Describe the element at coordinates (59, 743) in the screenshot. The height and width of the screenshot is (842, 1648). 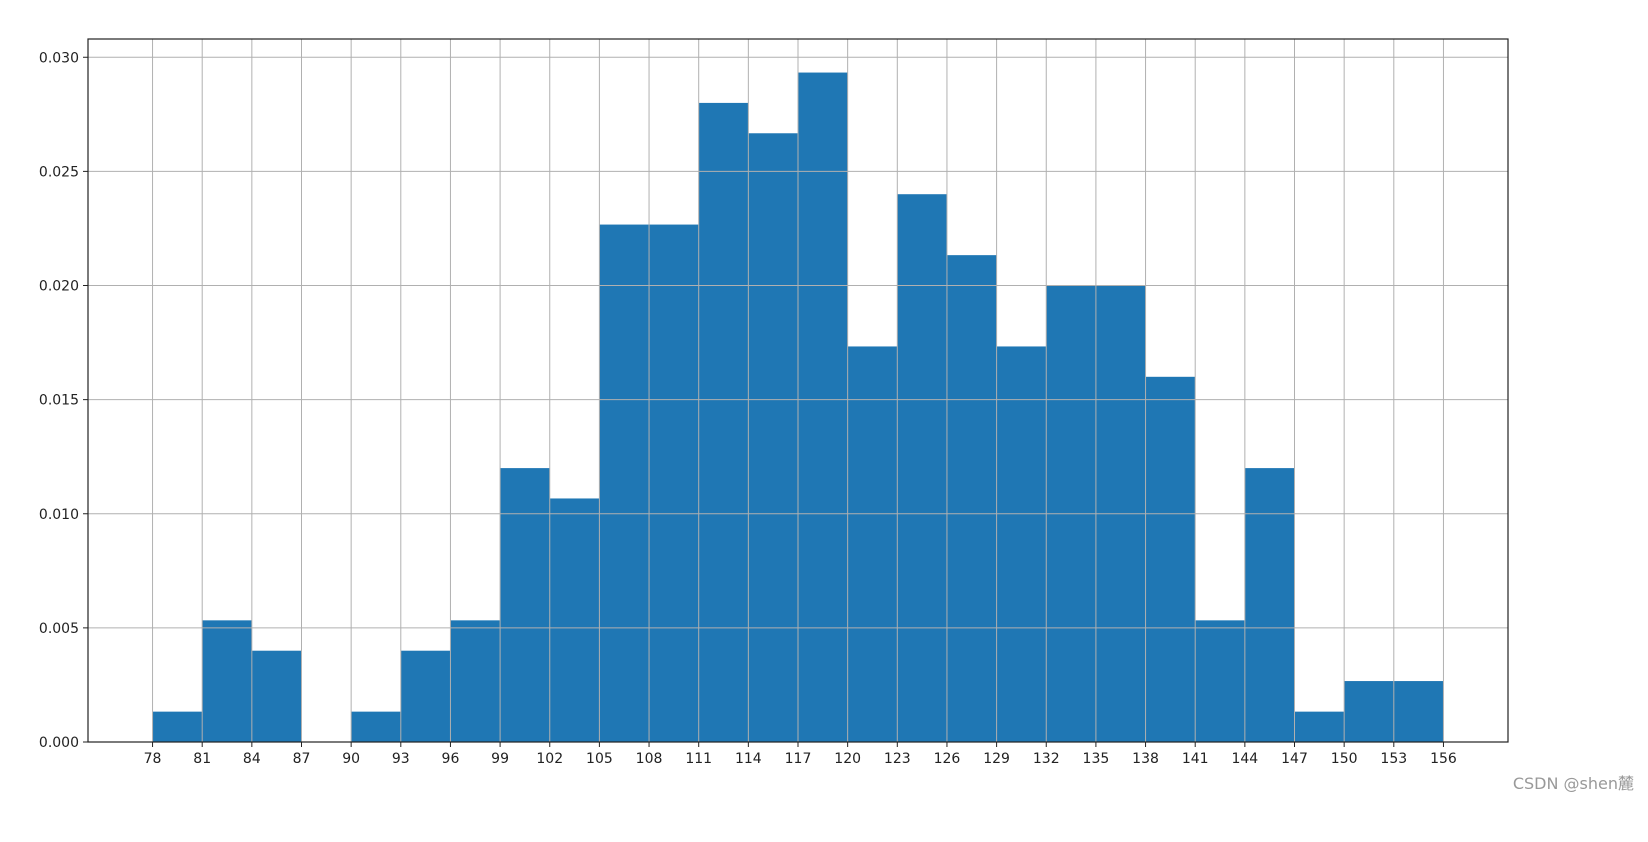
I see `y-tick-label: 0.000` at that location.